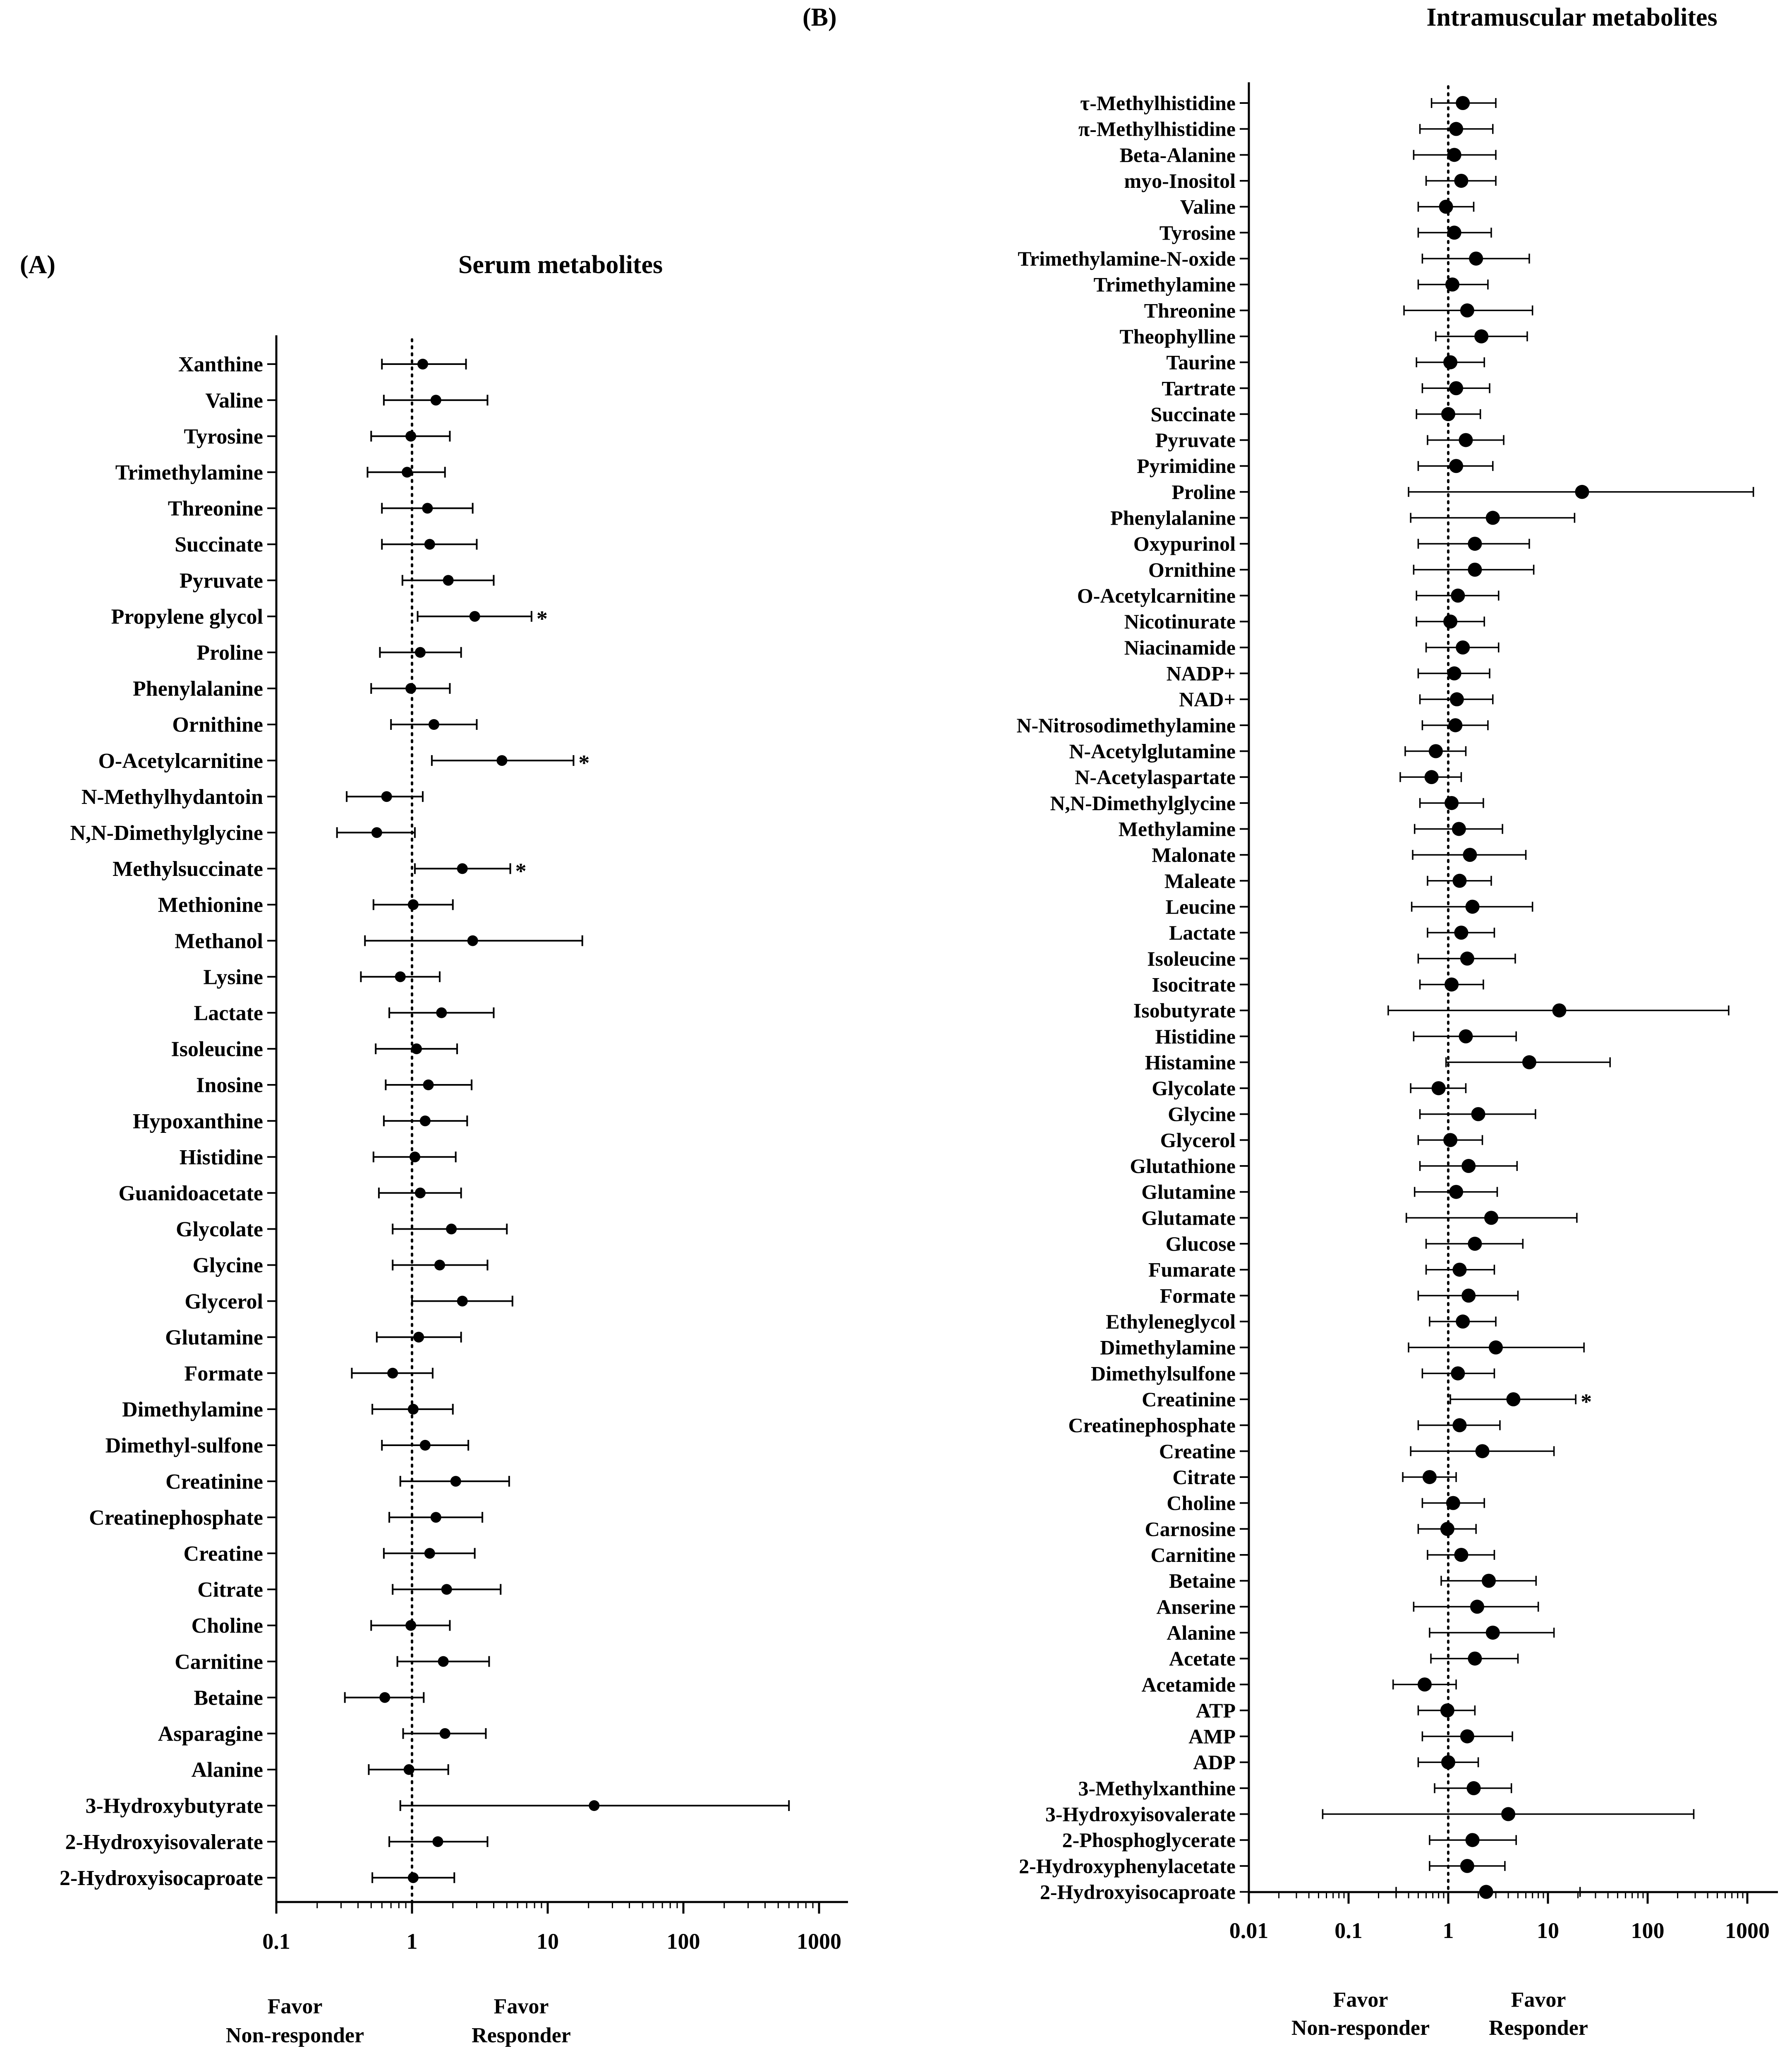 The image size is (1792, 2058). I want to click on muscle-row-label: ADP, so click(1214, 1762).